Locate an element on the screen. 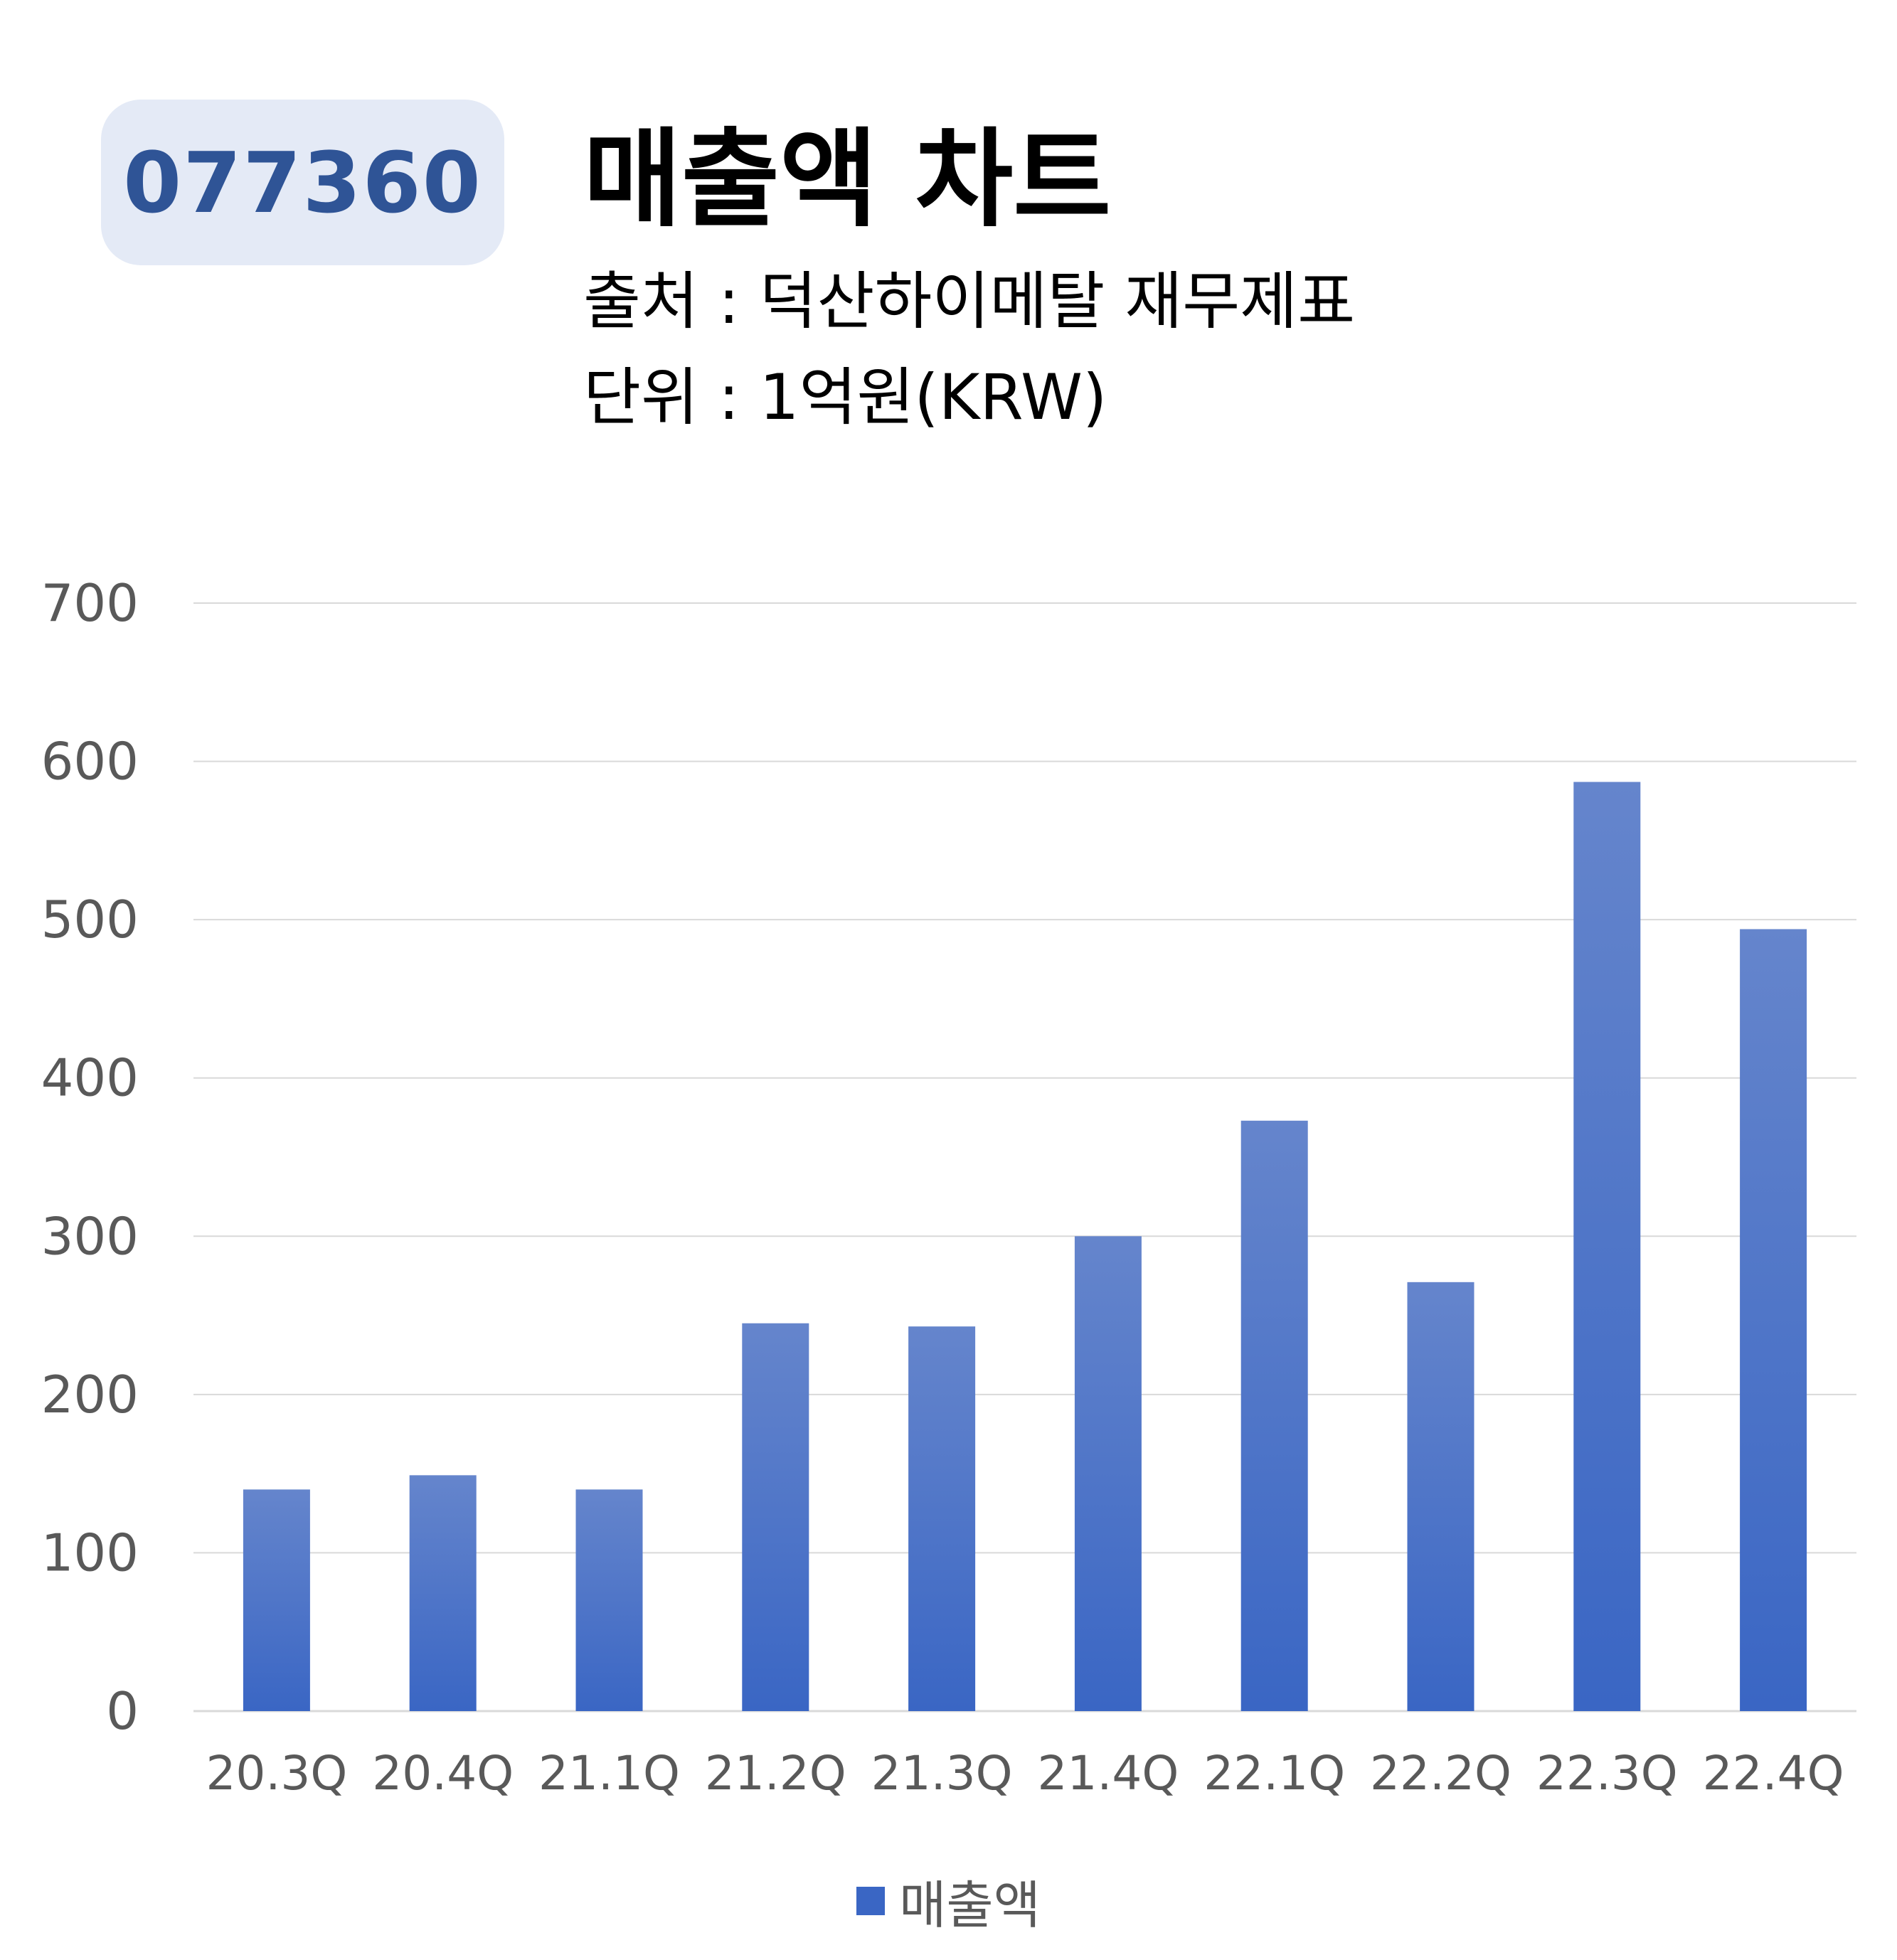 This screenshot has height=1960, width=1897. legend-label: 매출액 is located at coordinates (970, 1905).